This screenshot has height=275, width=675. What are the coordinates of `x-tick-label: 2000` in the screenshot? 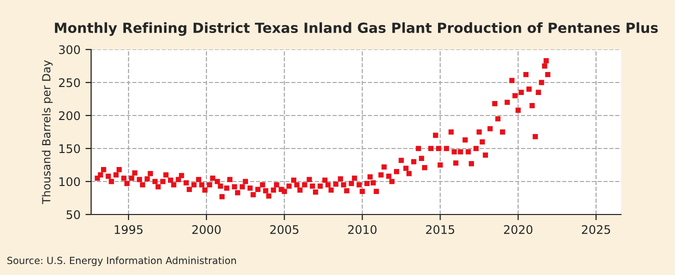 It's located at (206, 229).